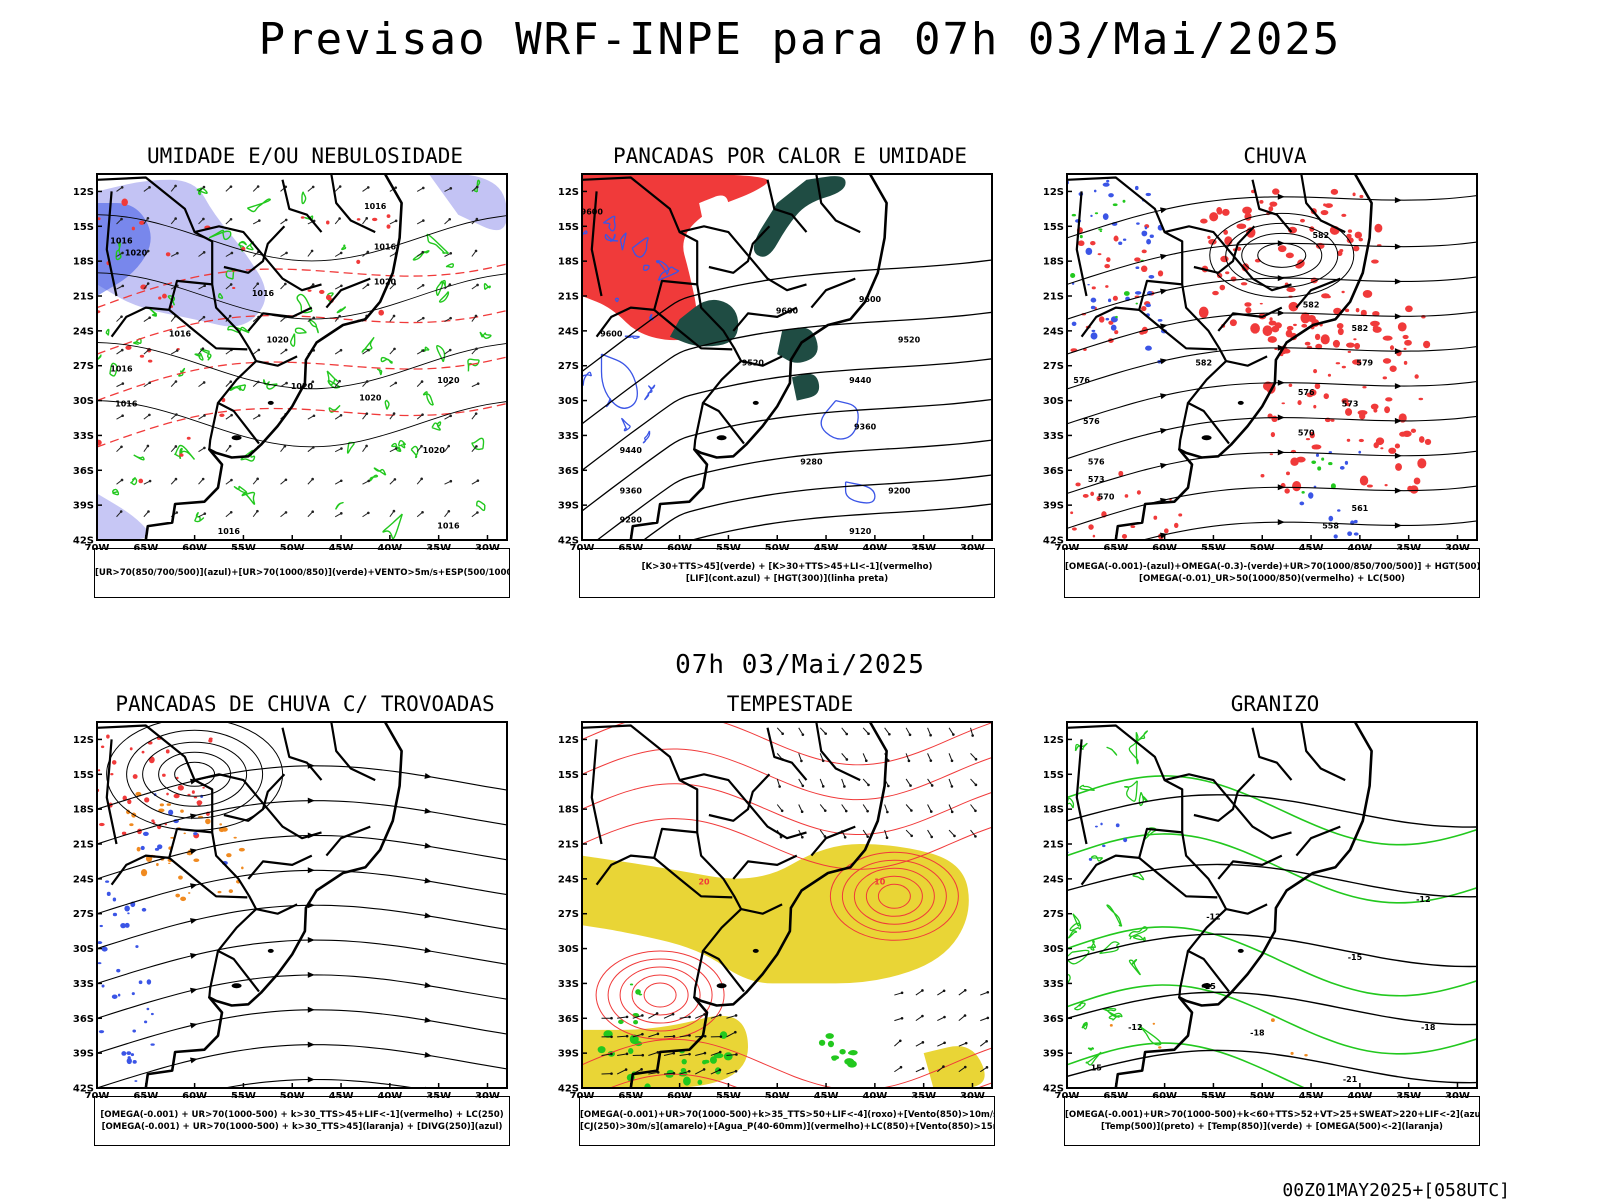  What do you see at coordinates (568, 810) in the screenshot?
I see `lat-tick-label: 18S` at bounding box center [568, 810].